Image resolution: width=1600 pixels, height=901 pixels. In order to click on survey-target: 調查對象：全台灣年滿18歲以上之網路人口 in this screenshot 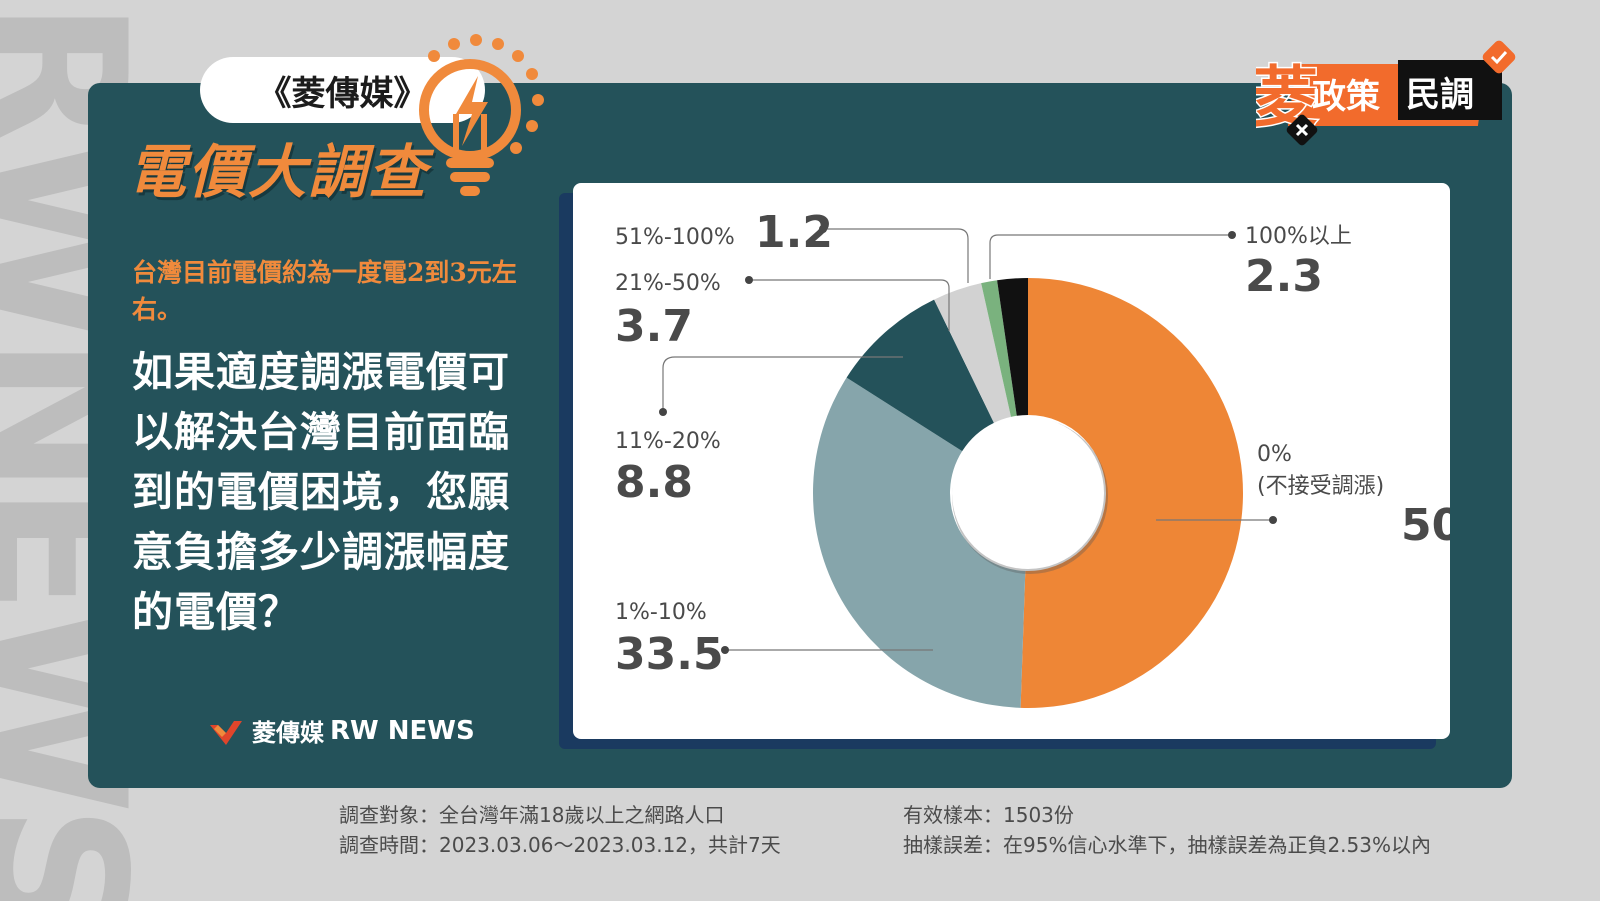, I will do `click(532, 815)`.